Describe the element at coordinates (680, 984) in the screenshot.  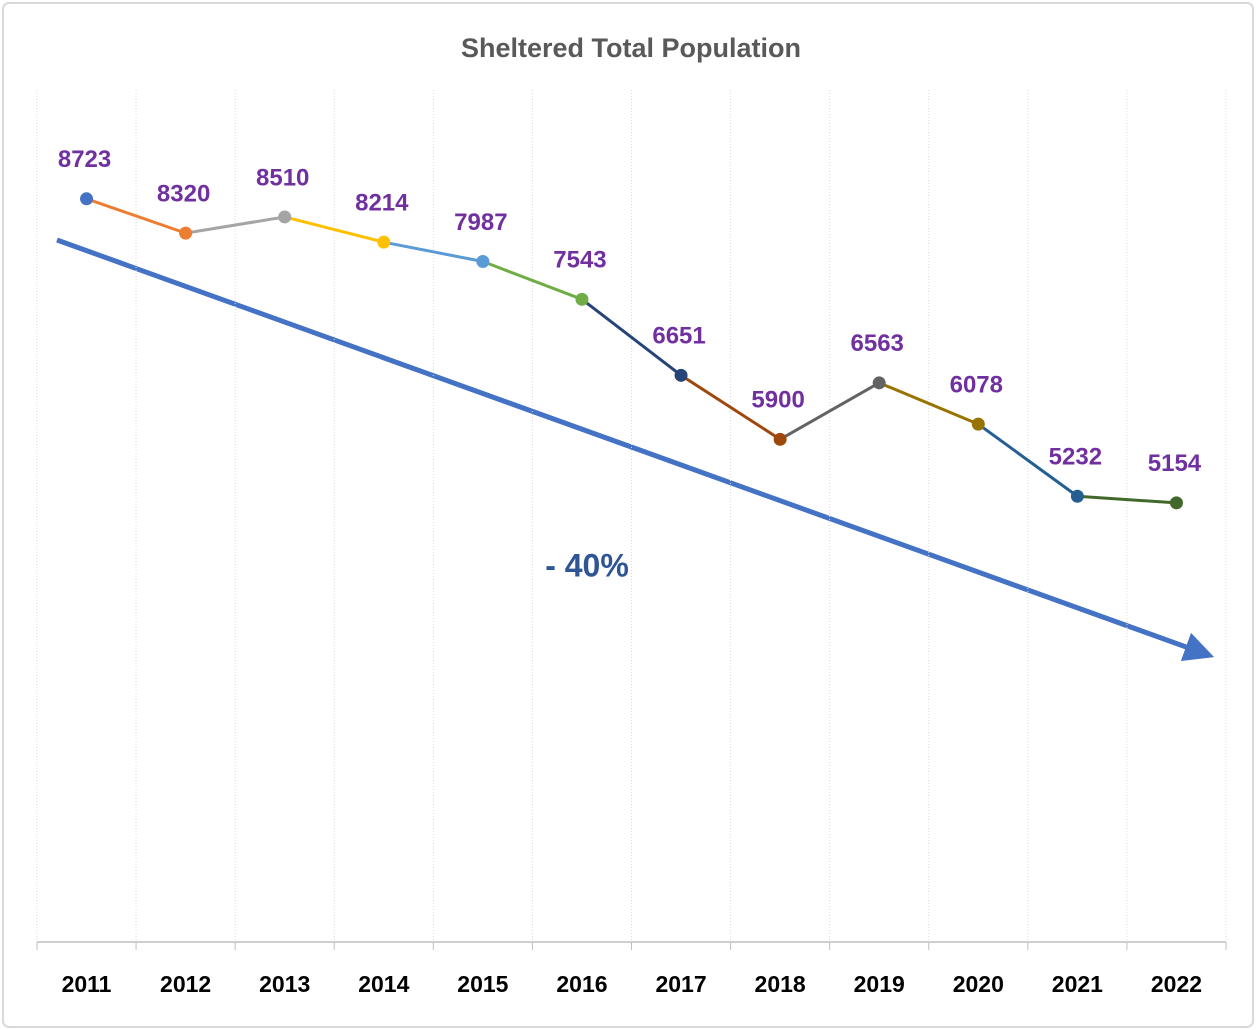
I see `x-tick-label: 2017` at that location.